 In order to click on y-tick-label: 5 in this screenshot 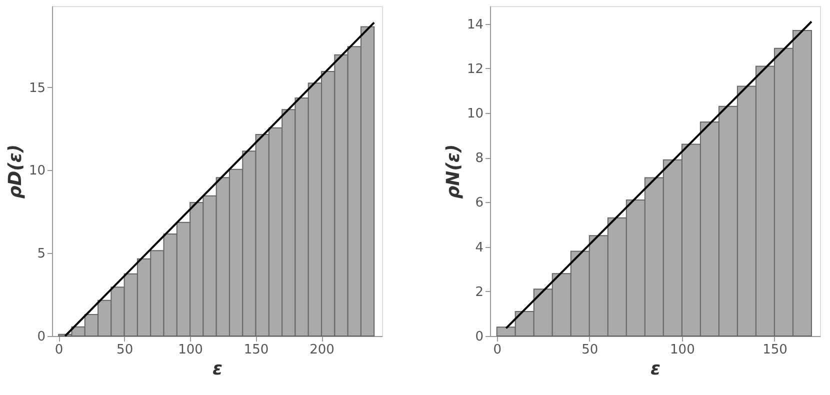, I will do `click(41, 254)`.